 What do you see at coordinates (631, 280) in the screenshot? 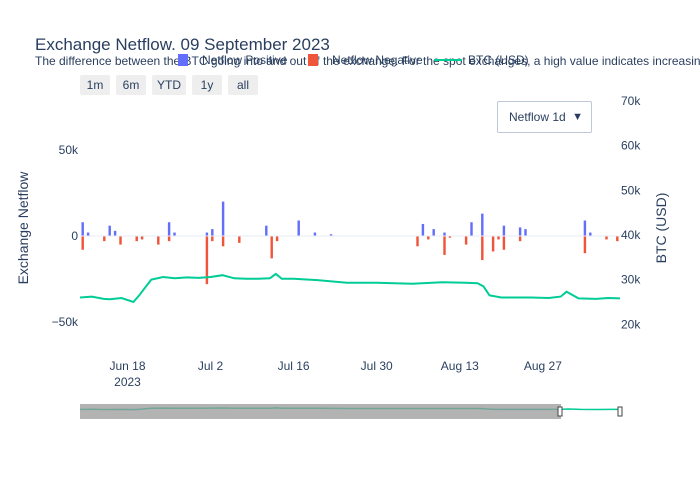
I see `y2-tick-label: 30k` at bounding box center [631, 280].